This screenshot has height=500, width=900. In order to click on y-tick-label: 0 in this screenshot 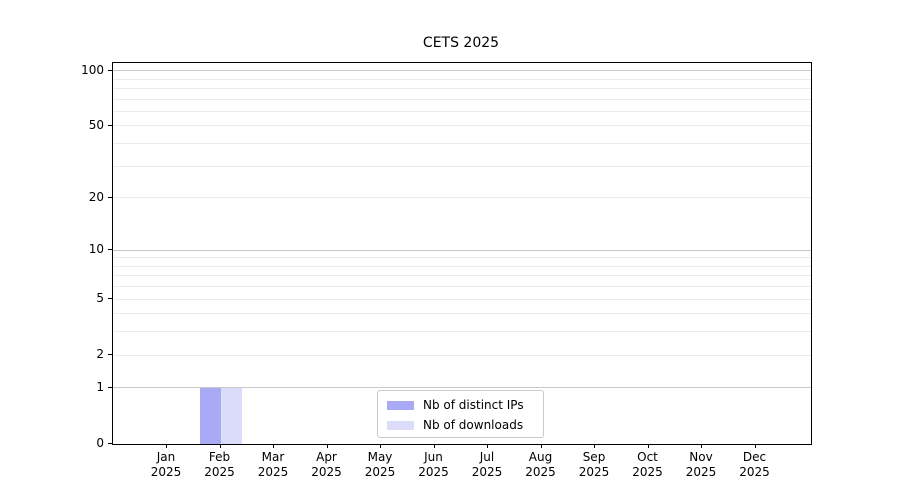, I will do `click(100, 443)`.